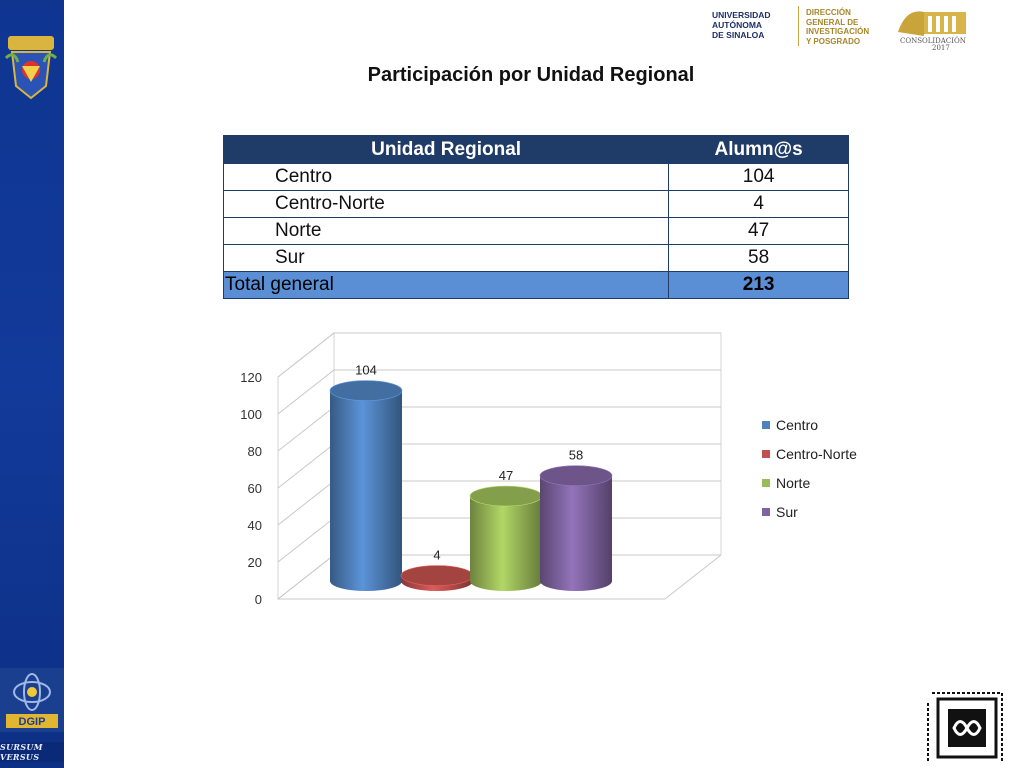  I want to click on cell-unidad: Centro, so click(446, 177).